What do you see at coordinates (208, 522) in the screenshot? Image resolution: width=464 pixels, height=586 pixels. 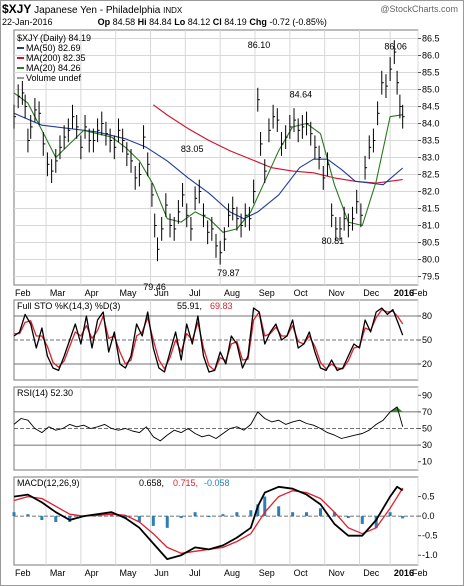 I see `macd-line` at bounding box center [208, 522].